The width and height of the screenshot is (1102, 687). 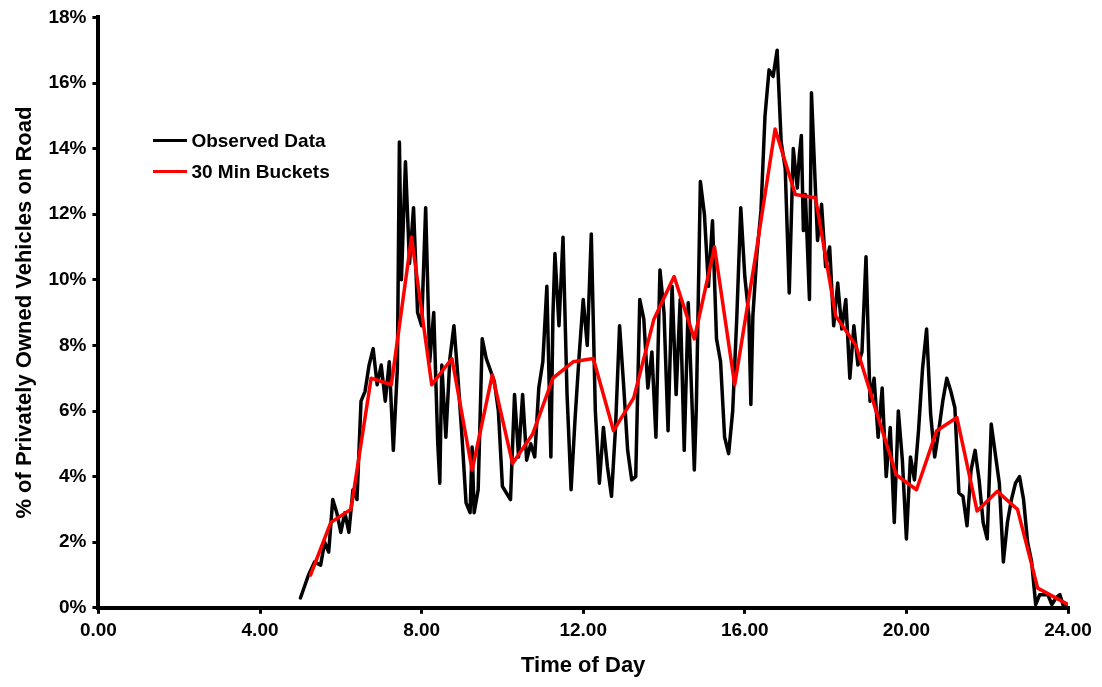 What do you see at coordinates (67, 213) in the screenshot?
I see `y-tick-label: 12%` at bounding box center [67, 213].